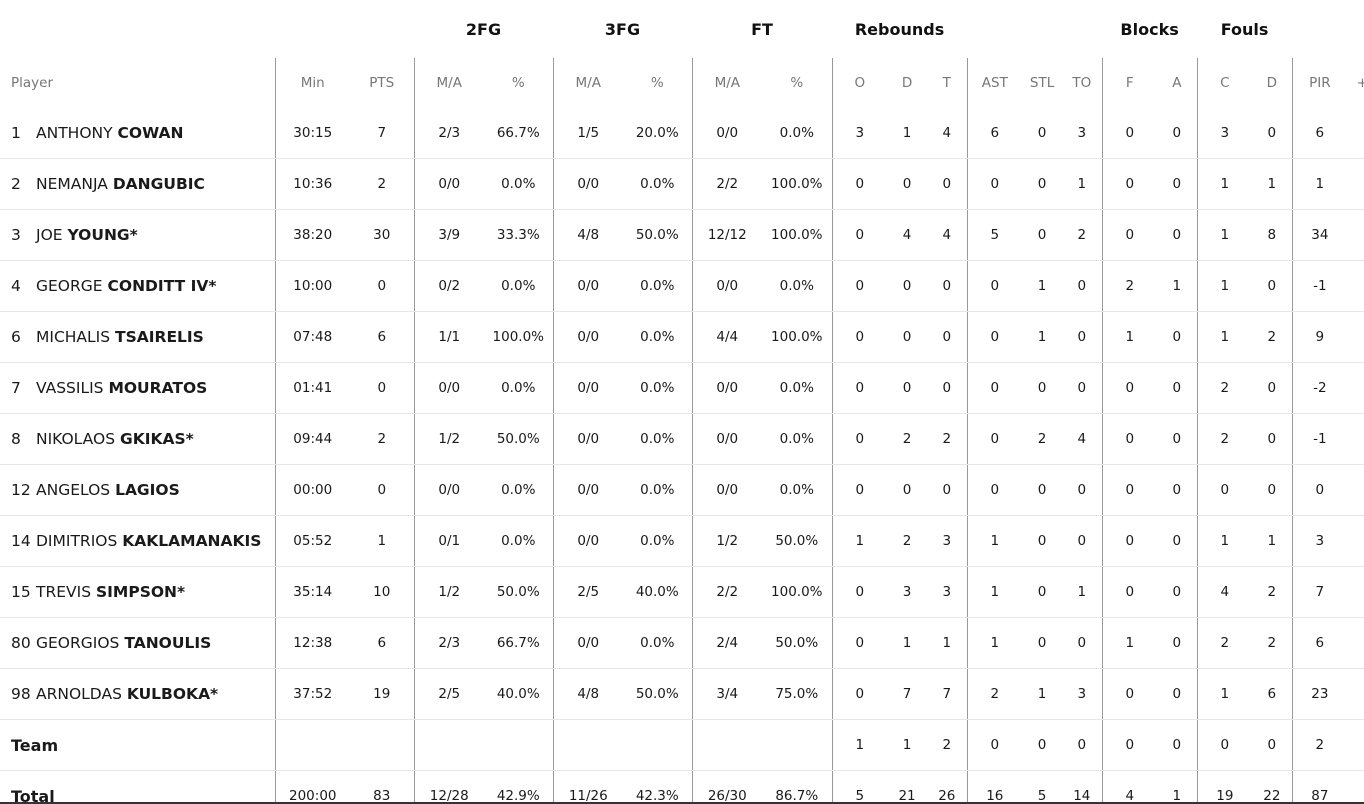  What do you see at coordinates (137, 592) in the screenshot?
I see `player-name-cell: 15 TREVIS SIMPSON*` at bounding box center [137, 592].